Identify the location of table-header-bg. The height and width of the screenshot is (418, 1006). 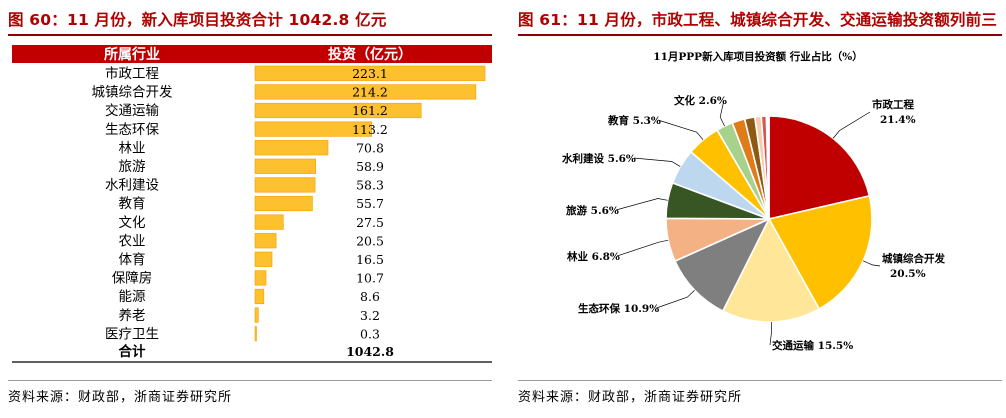
(252, 54).